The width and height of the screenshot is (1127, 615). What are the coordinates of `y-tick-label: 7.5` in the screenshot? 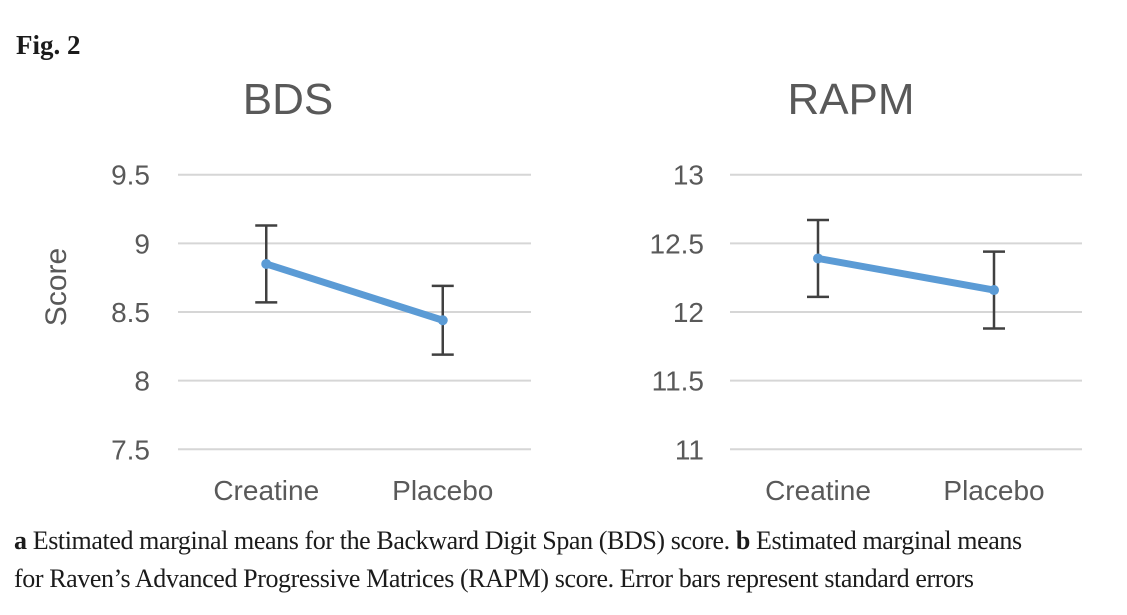 It's located at (130, 449).